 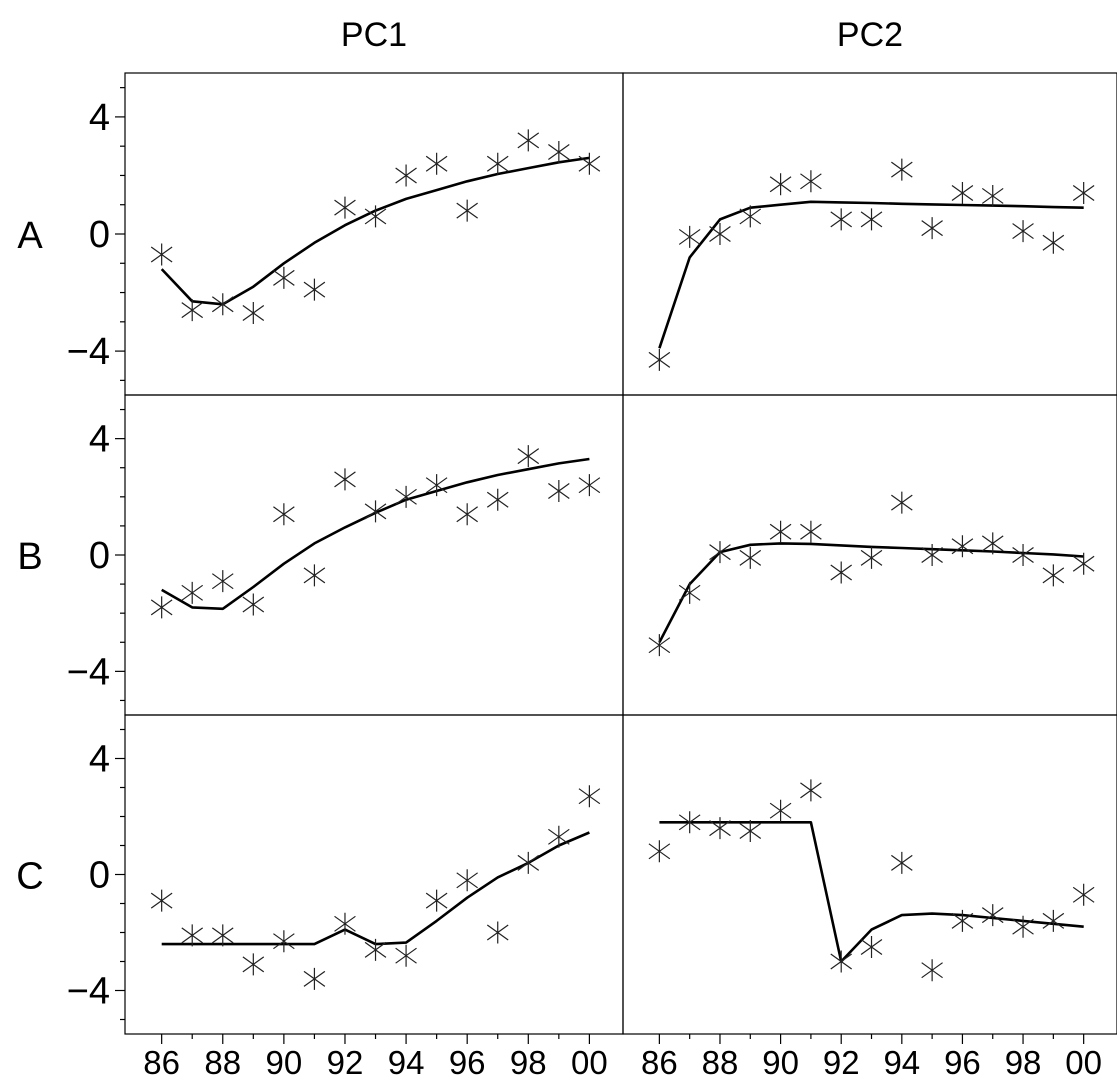 I want to click on x-tick-label: 96, so click(x=962, y=1062).